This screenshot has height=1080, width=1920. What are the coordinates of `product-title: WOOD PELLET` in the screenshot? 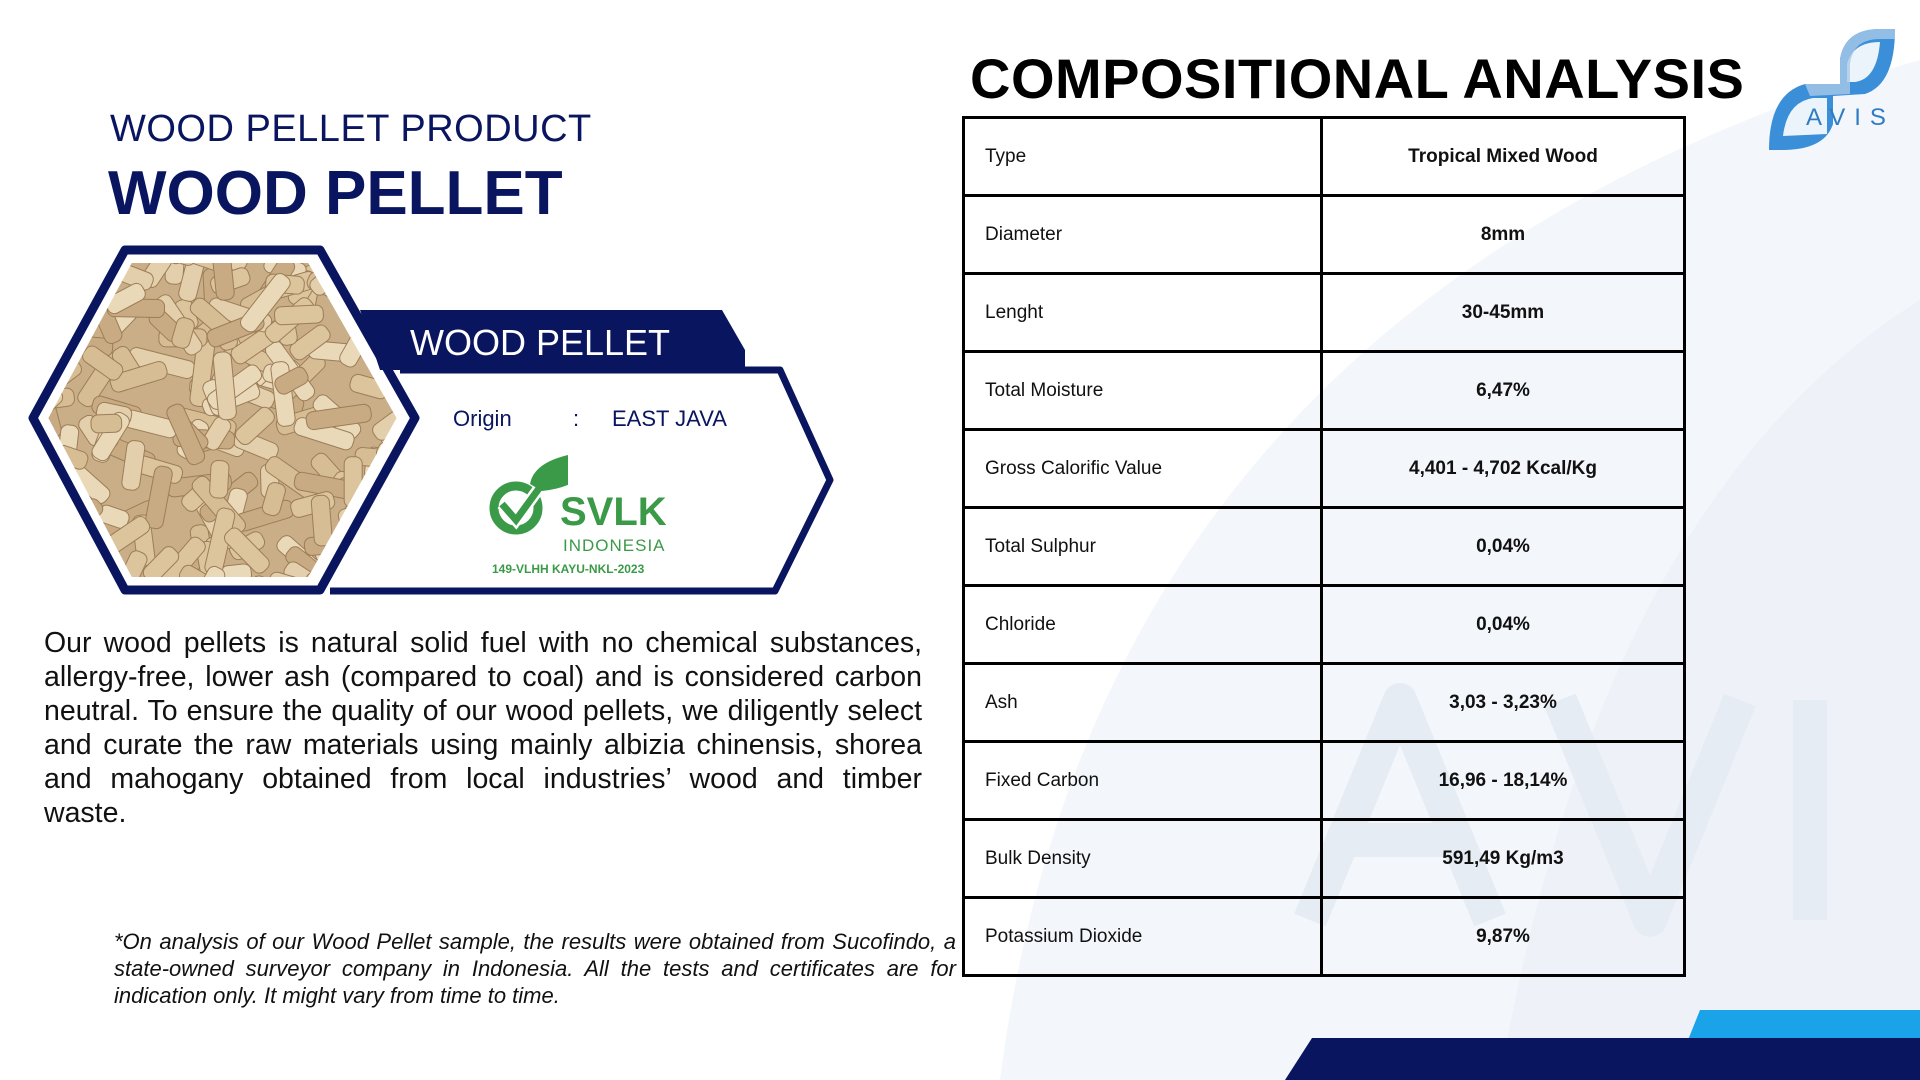 It's located at (335, 193).